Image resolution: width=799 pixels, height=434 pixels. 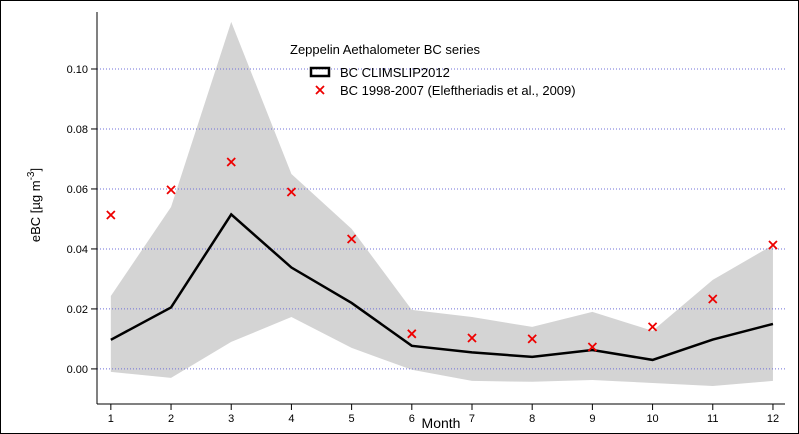 What do you see at coordinates (171, 419) in the screenshot?
I see `x-tick-label: 2` at bounding box center [171, 419].